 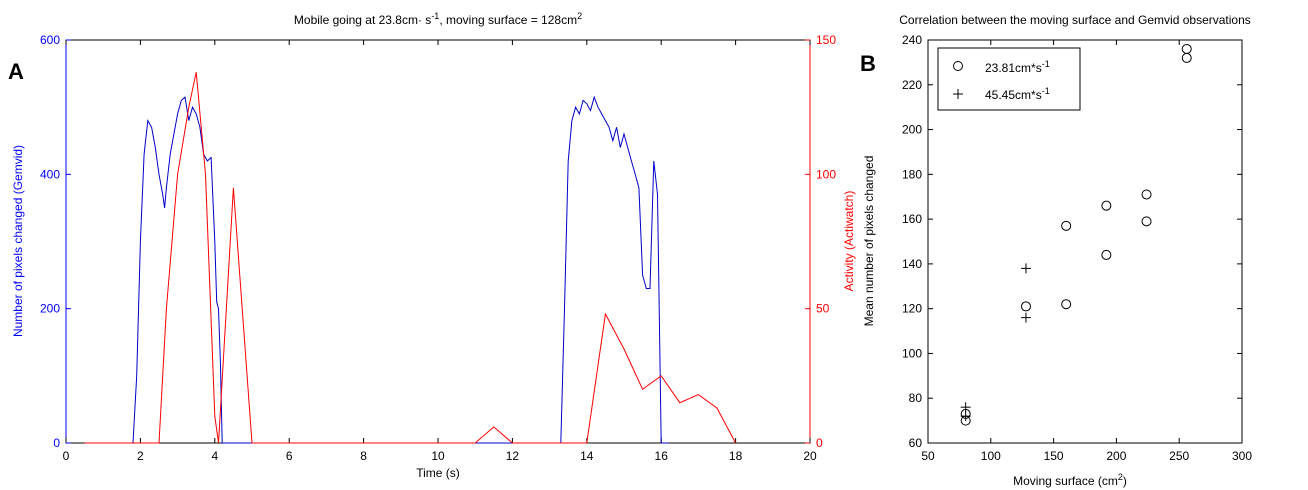 I want to click on panel-a-label: A, so click(x=16, y=71).